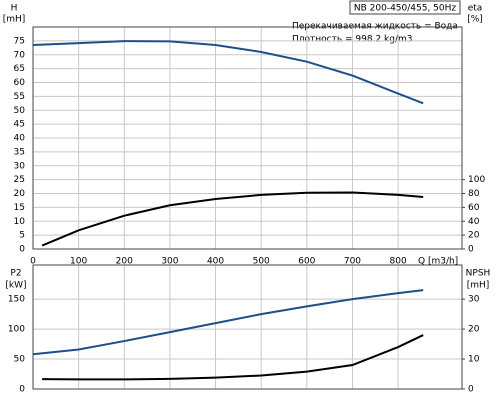 Image resolution: width=500 pixels, height=400 pixels. Describe the element at coordinates (169, 262) in the screenshot. I see `x-tick-label: 300` at that location.